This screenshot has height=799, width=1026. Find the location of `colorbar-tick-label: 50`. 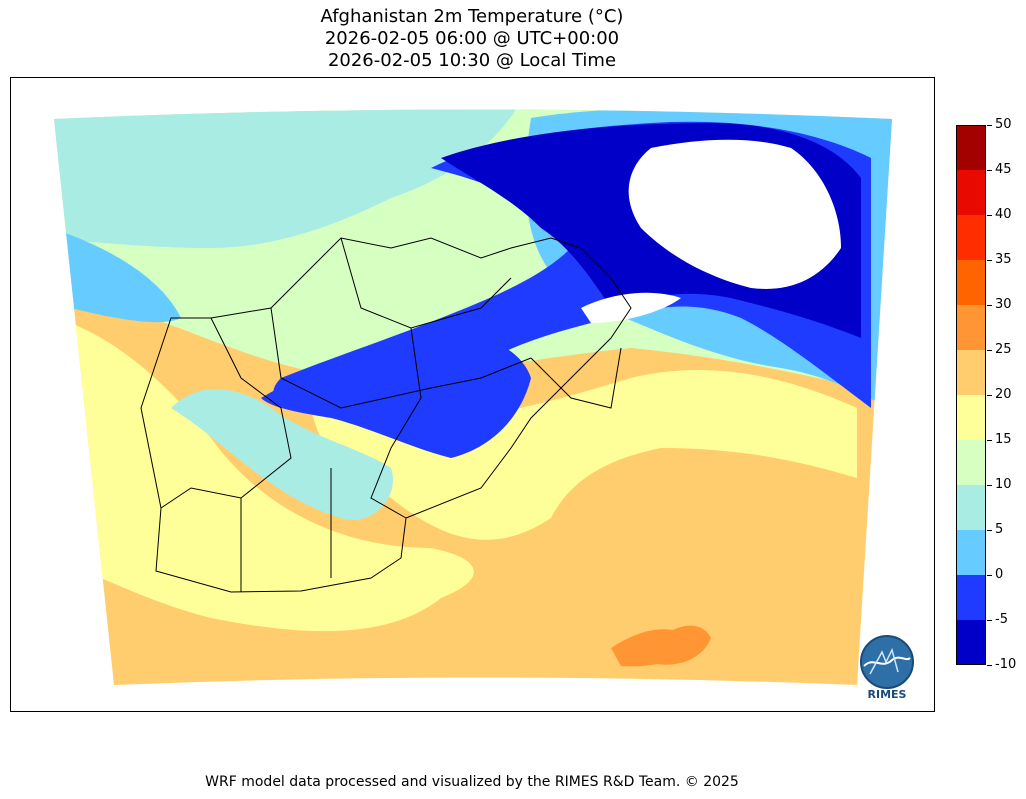

colorbar-tick-label: 50 is located at coordinates (1003, 124).